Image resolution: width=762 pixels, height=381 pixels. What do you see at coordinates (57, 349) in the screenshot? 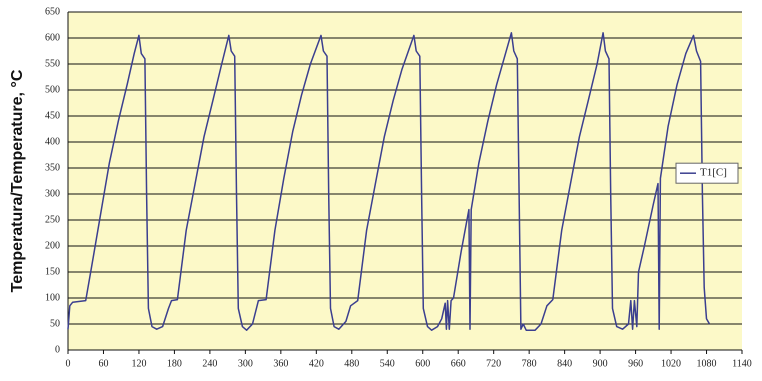
I see `y-tick-label: 0` at bounding box center [57, 349].